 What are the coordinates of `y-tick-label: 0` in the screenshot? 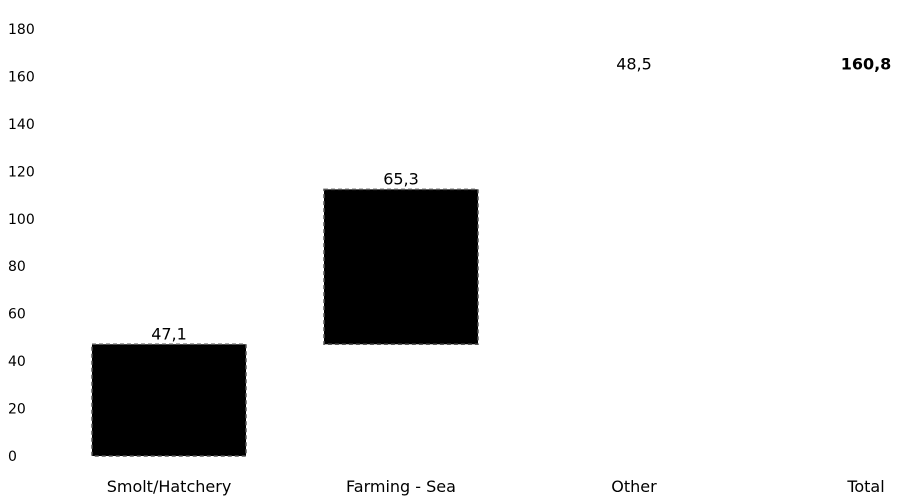 It's located at (12, 457).